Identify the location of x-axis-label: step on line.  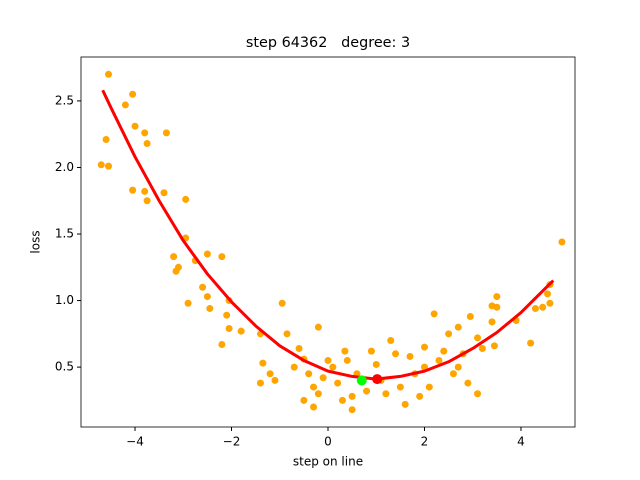
(328, 462).